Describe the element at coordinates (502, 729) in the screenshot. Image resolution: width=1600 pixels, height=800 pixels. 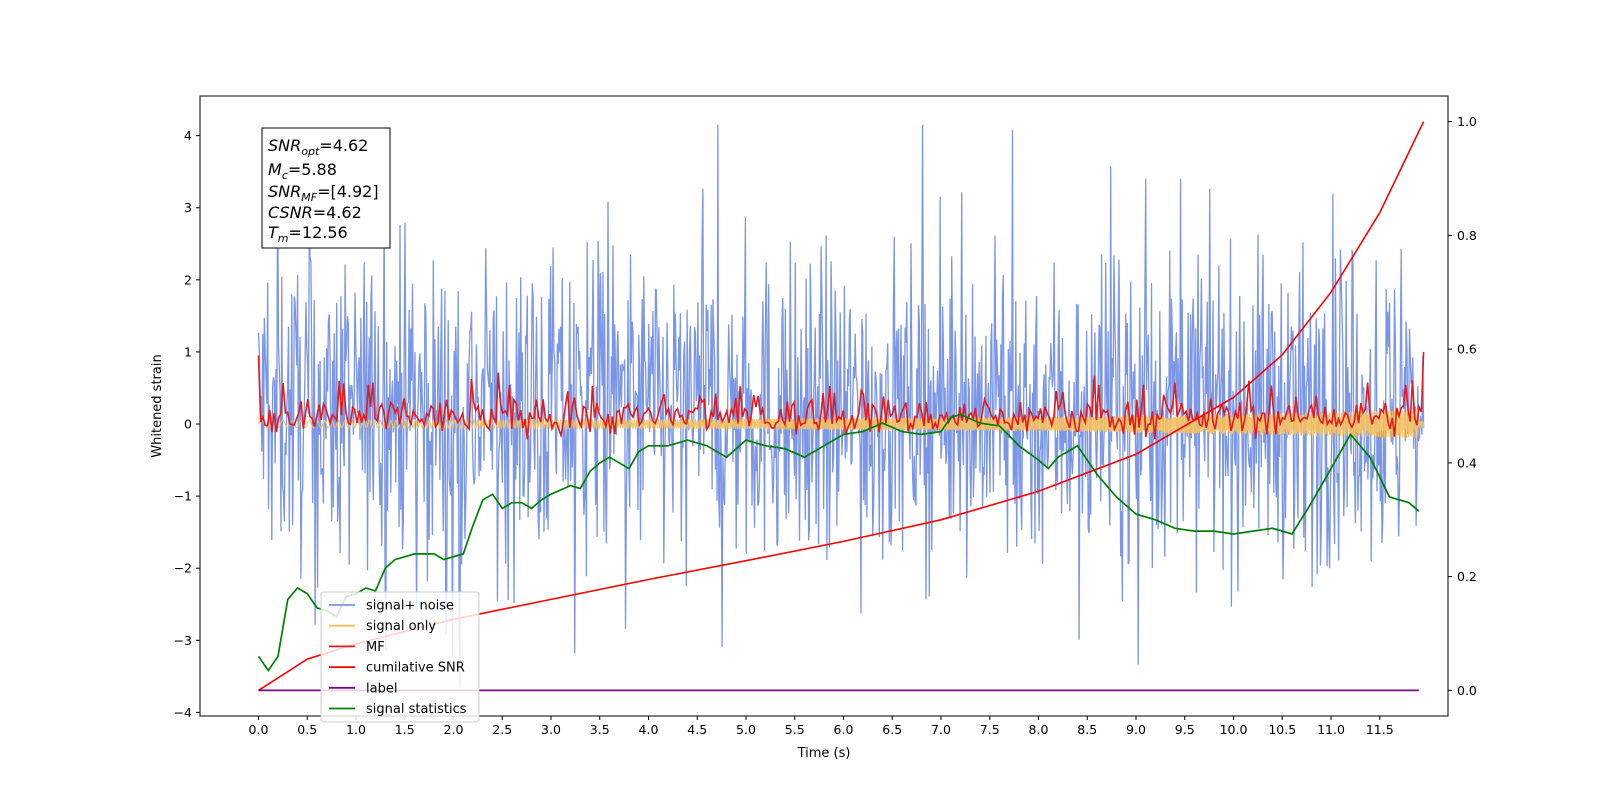
I see `x-tick-label: 2.5` at that location.